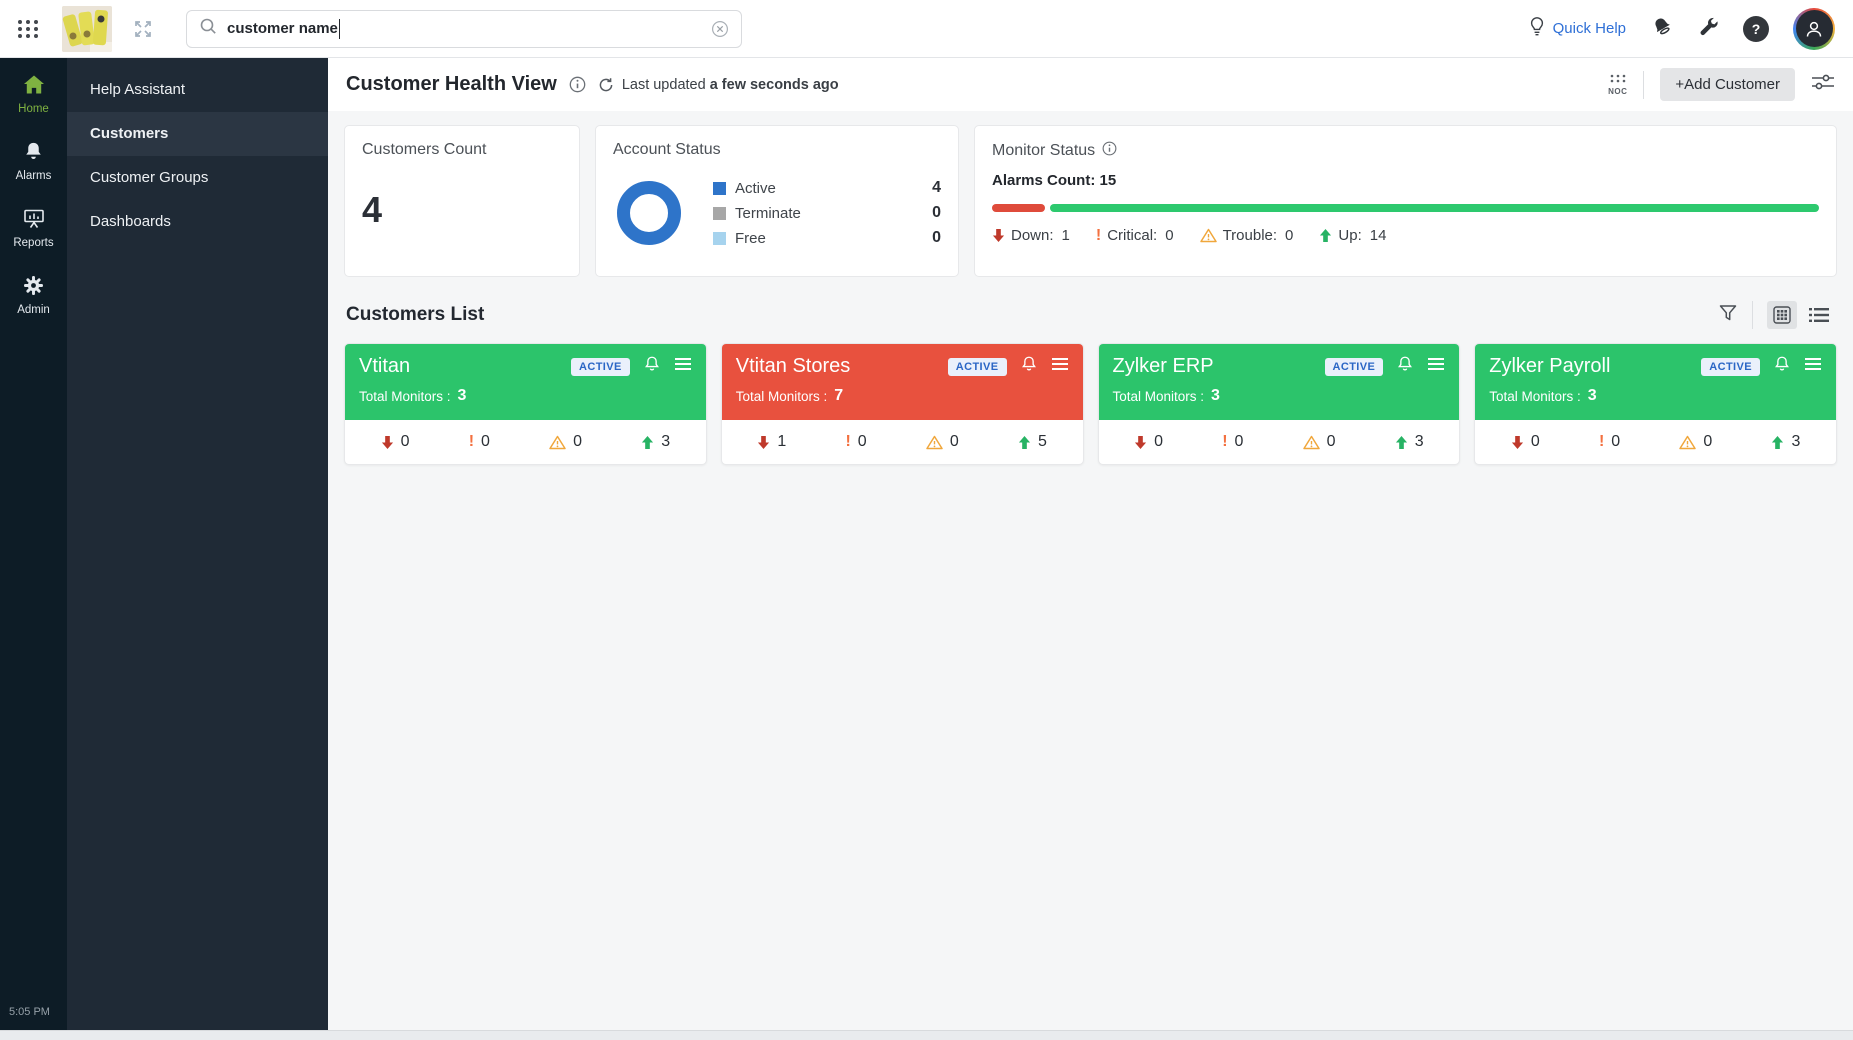  I want to click on filter-icon, so click(1728, 315).